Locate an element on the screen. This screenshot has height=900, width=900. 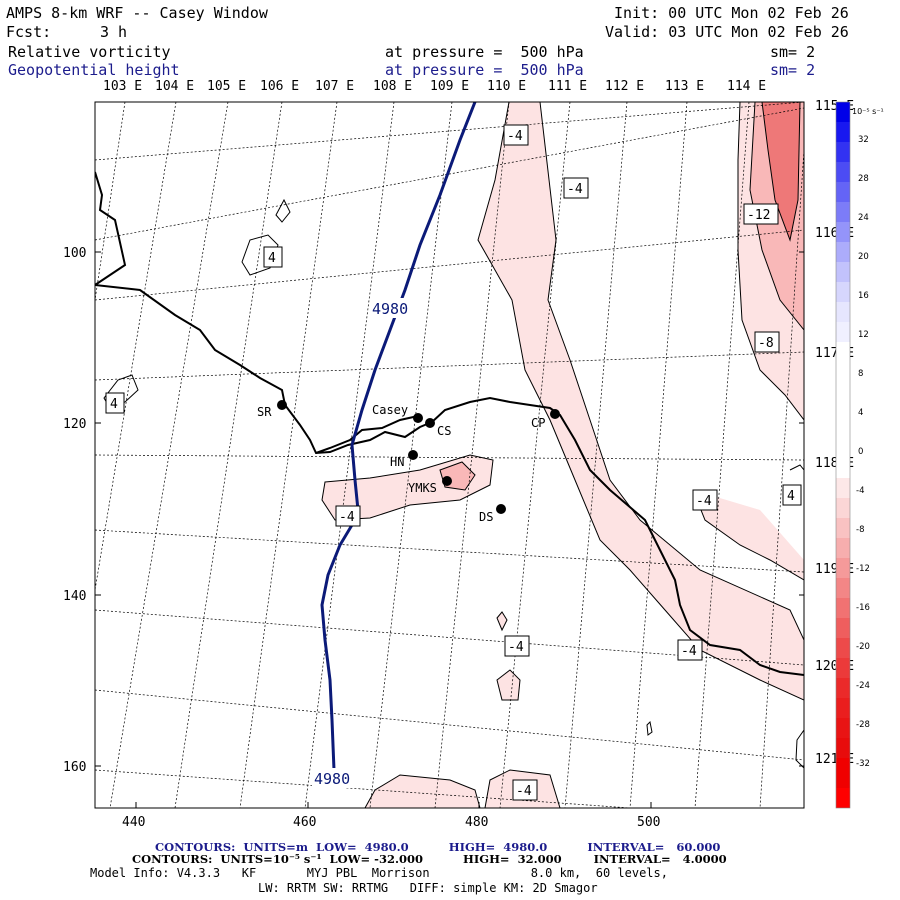
colorbar-tick: -12 is located at coordinates (863, 569).